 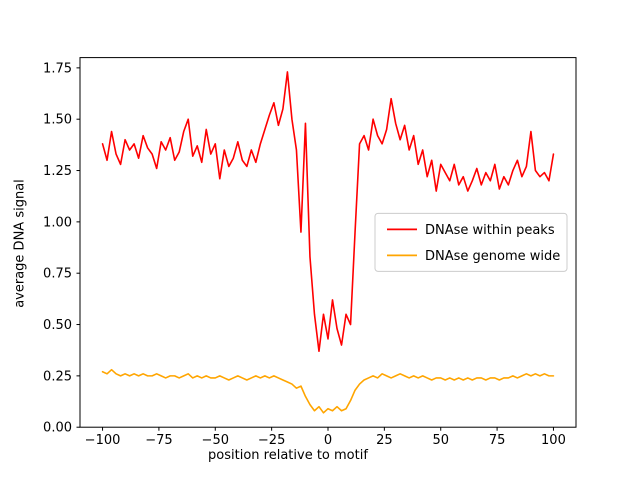 What do you see at coordinates (471, 242) in the screenshot?
I see `legend-box` at bounding box center [471, 242].